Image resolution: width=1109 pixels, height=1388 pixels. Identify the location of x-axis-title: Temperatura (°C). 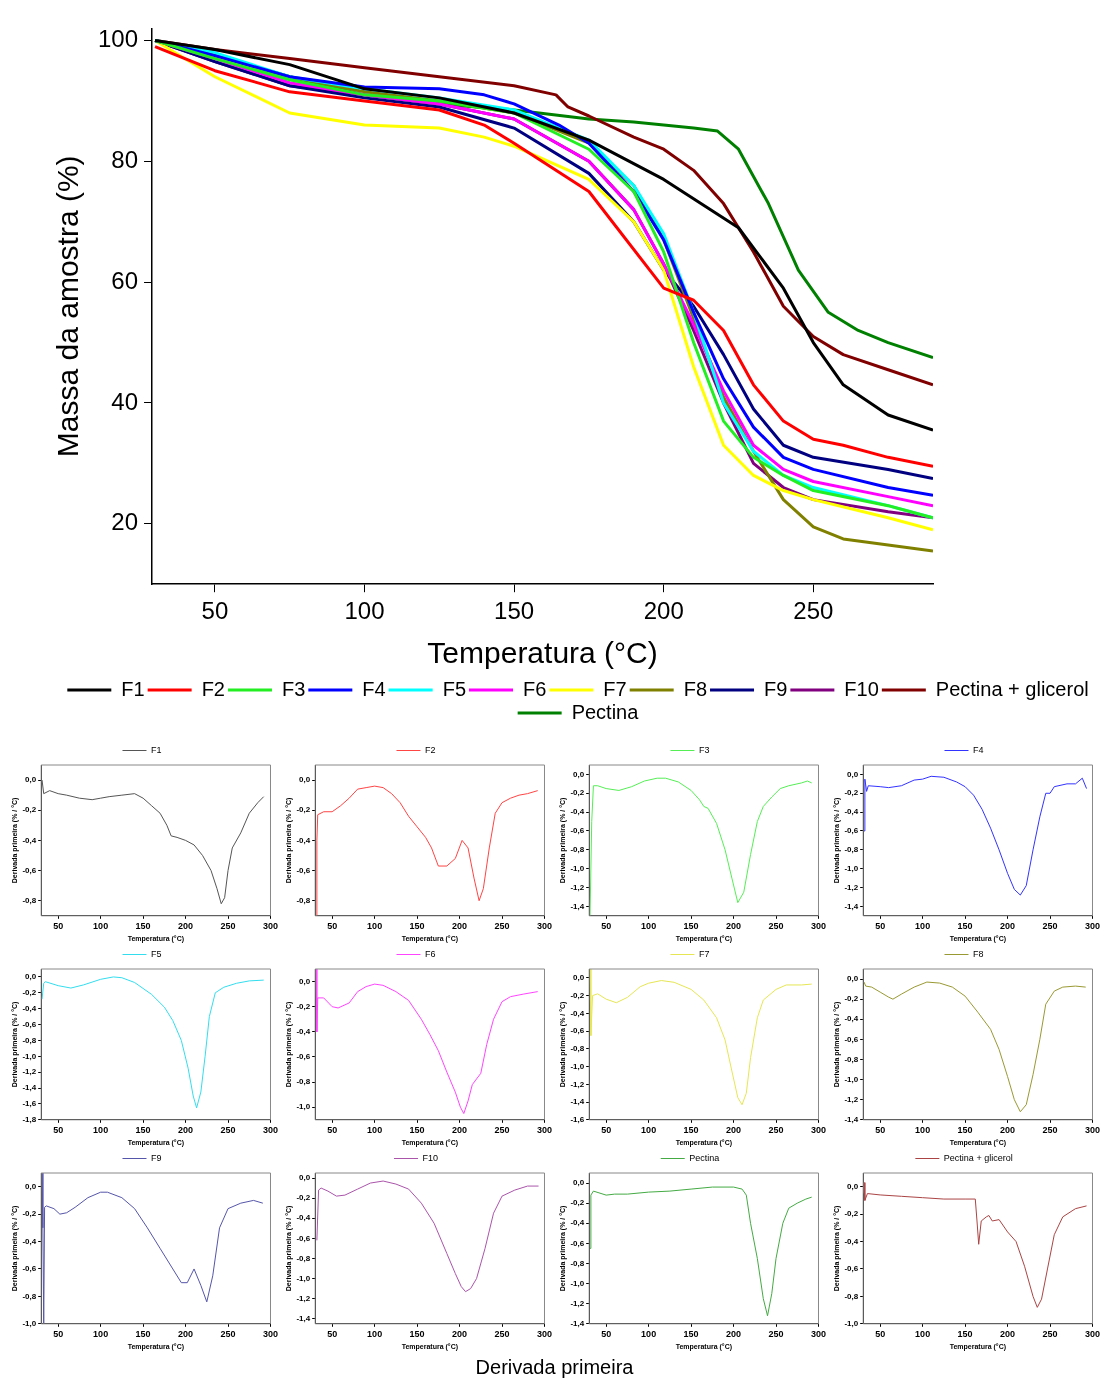
(542, 653).